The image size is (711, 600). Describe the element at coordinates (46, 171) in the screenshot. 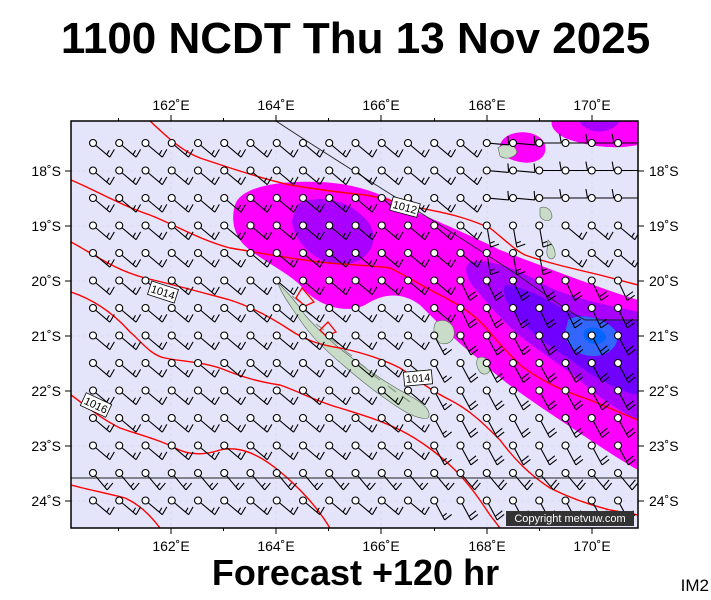

I see `lat-label-left: 18˚S` at that location.